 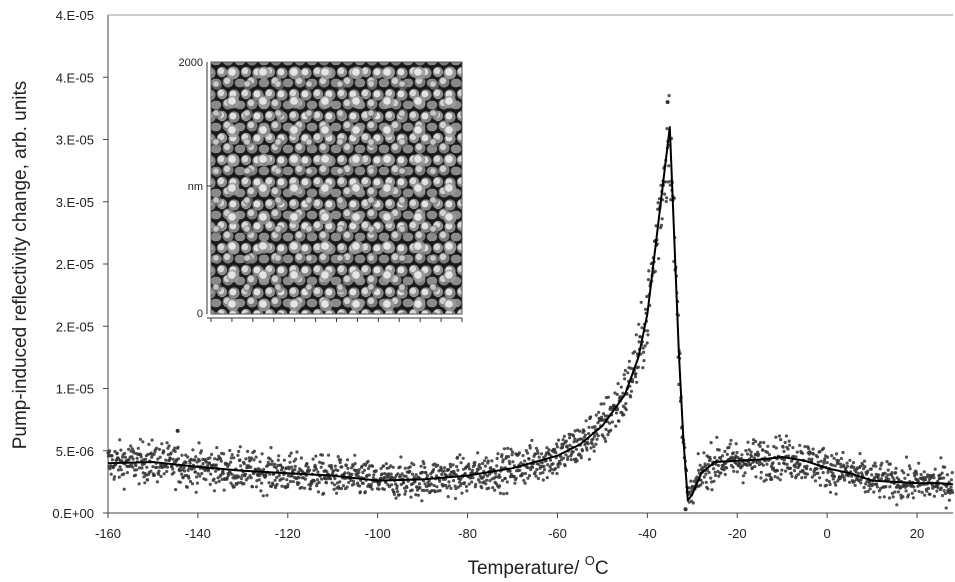 What do you see at coordinates (75, 389) in the screenshot?
I see `y-tick-label: 1.E-05` at bounding box center [75, 389].